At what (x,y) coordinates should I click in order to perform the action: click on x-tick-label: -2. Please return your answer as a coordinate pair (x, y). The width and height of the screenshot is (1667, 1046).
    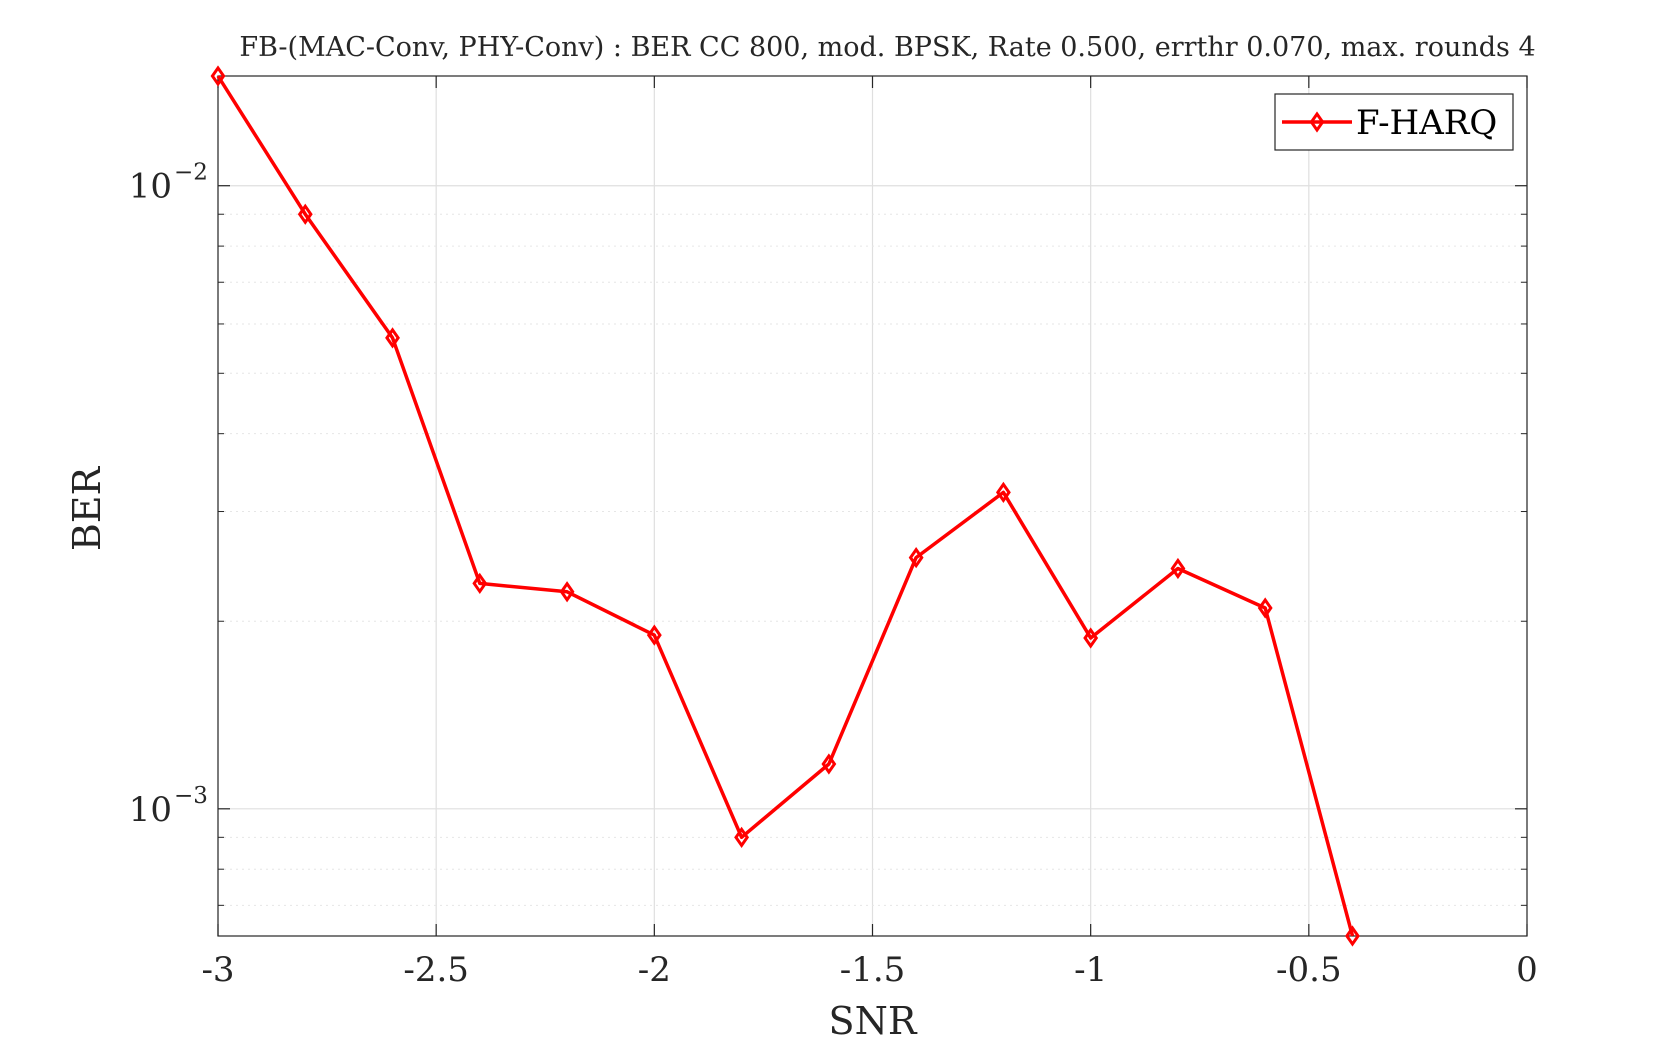
    Looking at the image, I should click on (654, 970).